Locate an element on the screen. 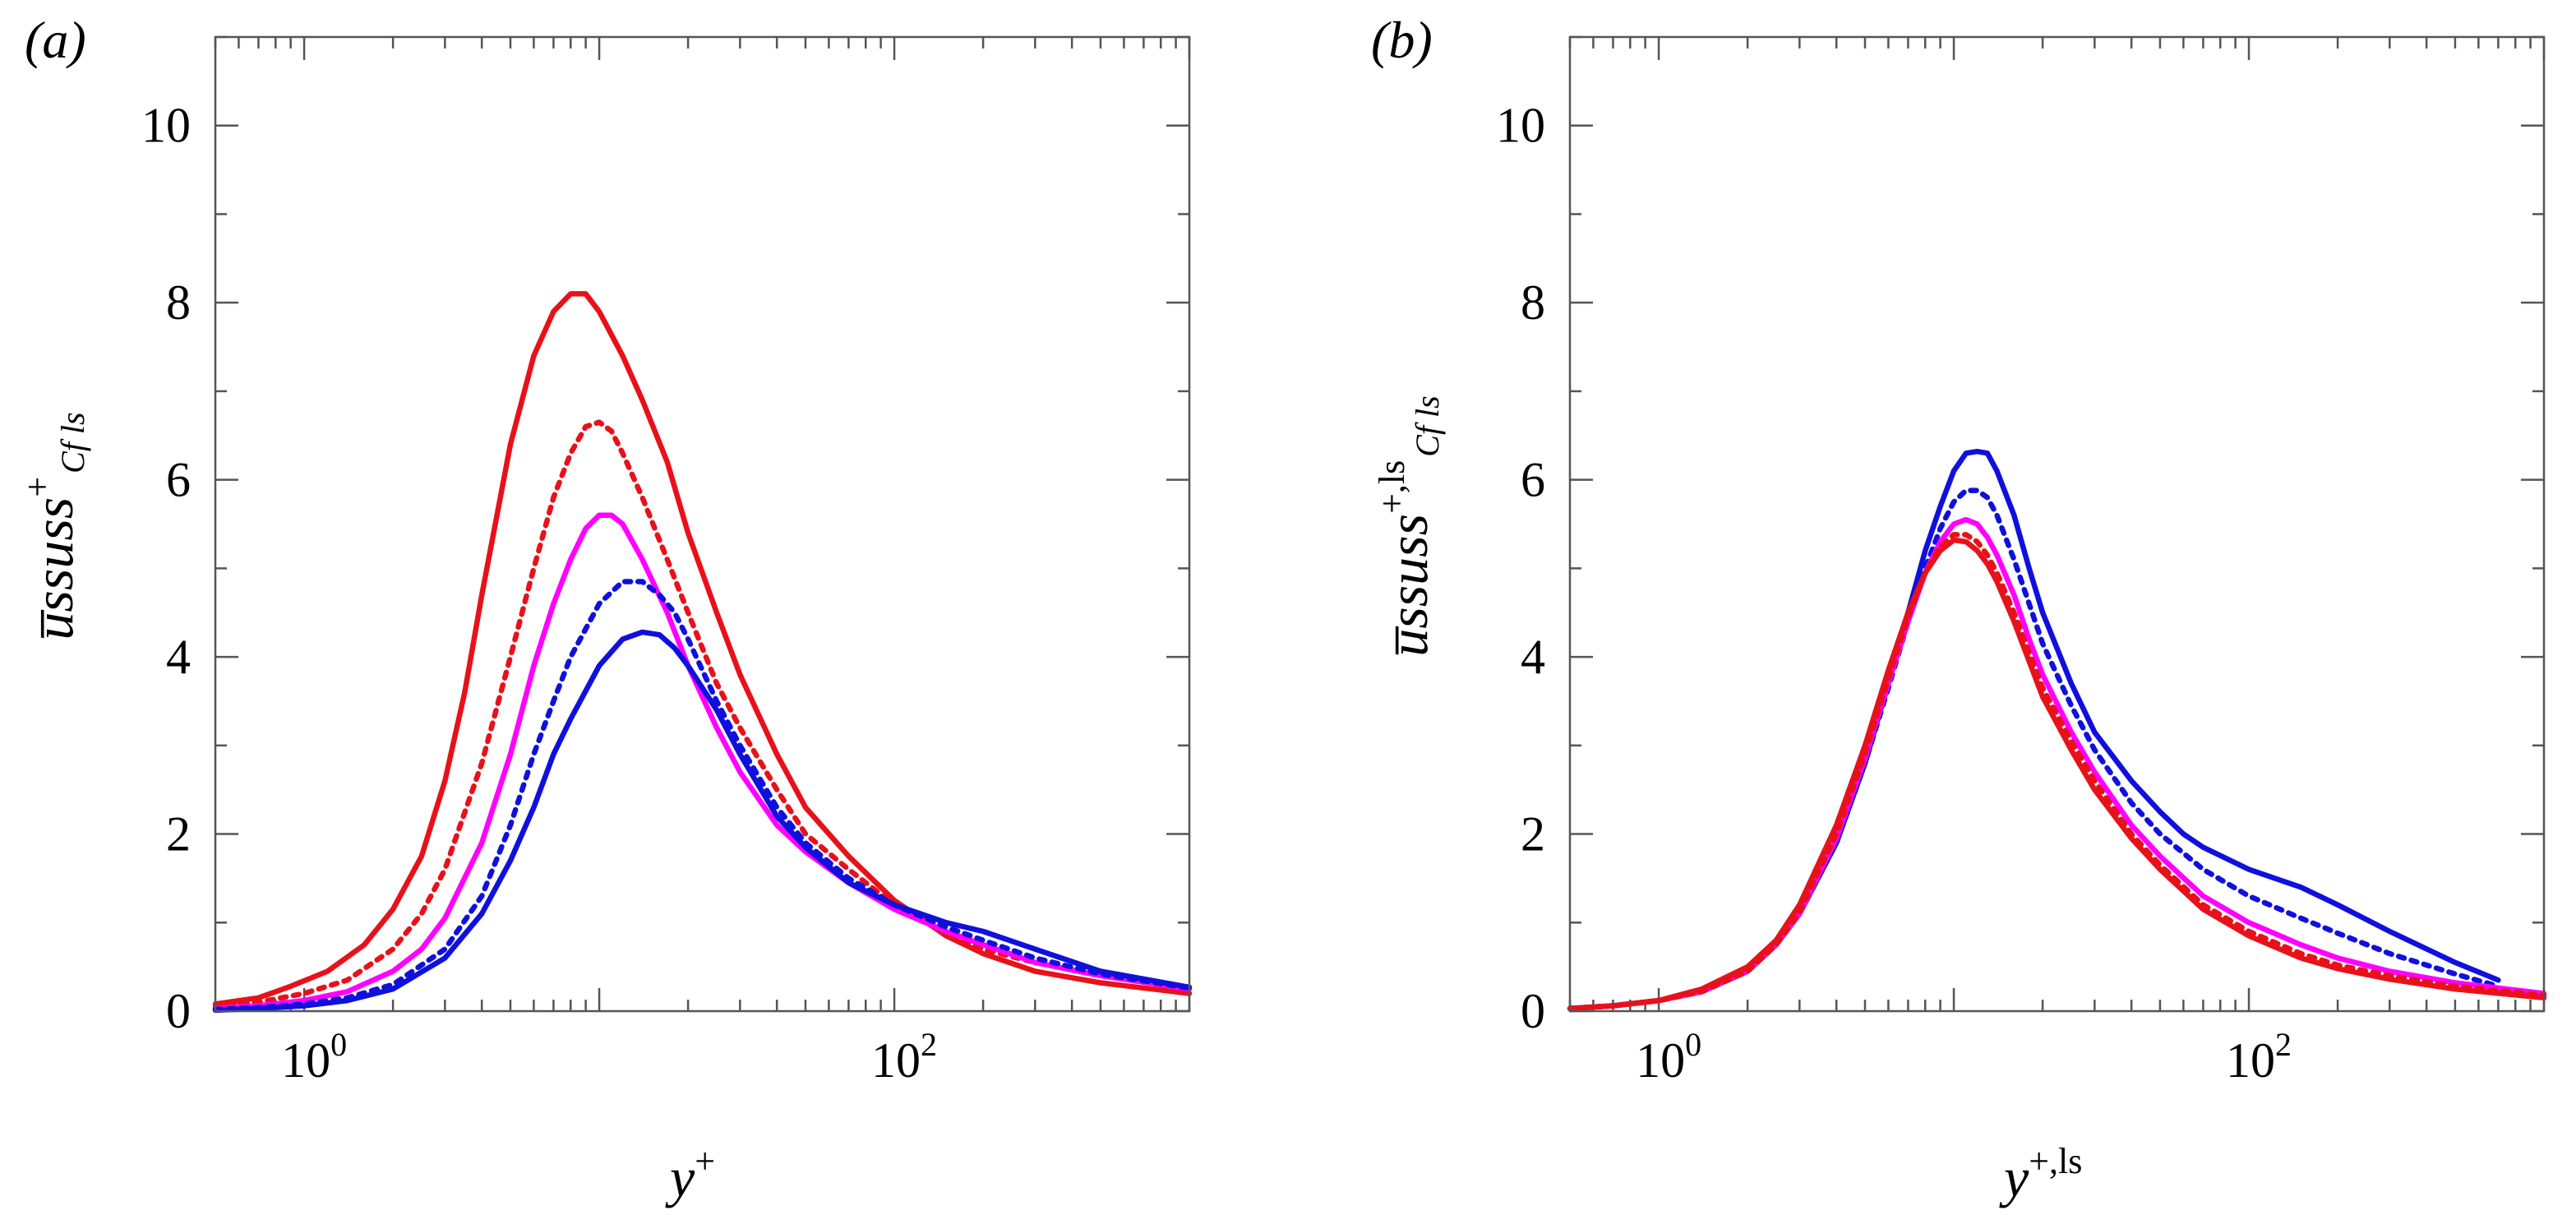 The height and width of the screenshot is (1215, 2576). y-axis-label: u̅ssuss+,ls Cf ls is located at coordinates (1409, 526).